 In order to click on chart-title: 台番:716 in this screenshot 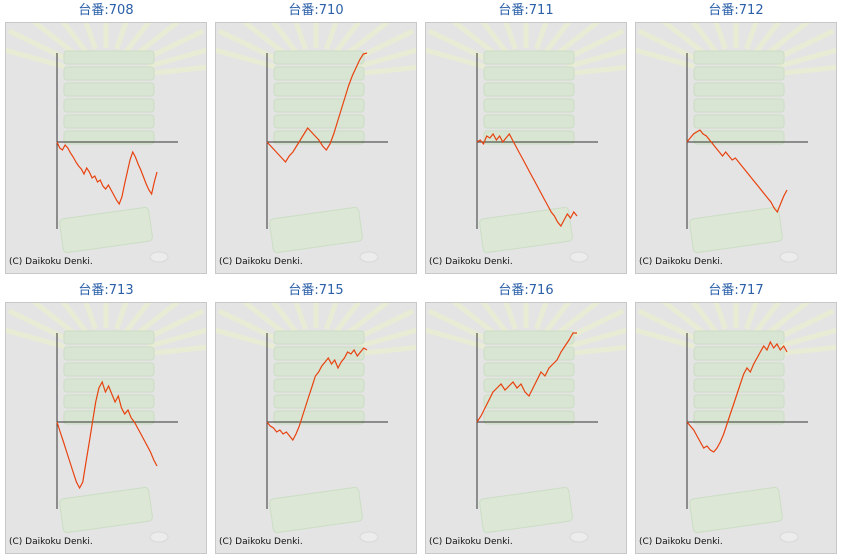, I will do `click(526, 290)`.